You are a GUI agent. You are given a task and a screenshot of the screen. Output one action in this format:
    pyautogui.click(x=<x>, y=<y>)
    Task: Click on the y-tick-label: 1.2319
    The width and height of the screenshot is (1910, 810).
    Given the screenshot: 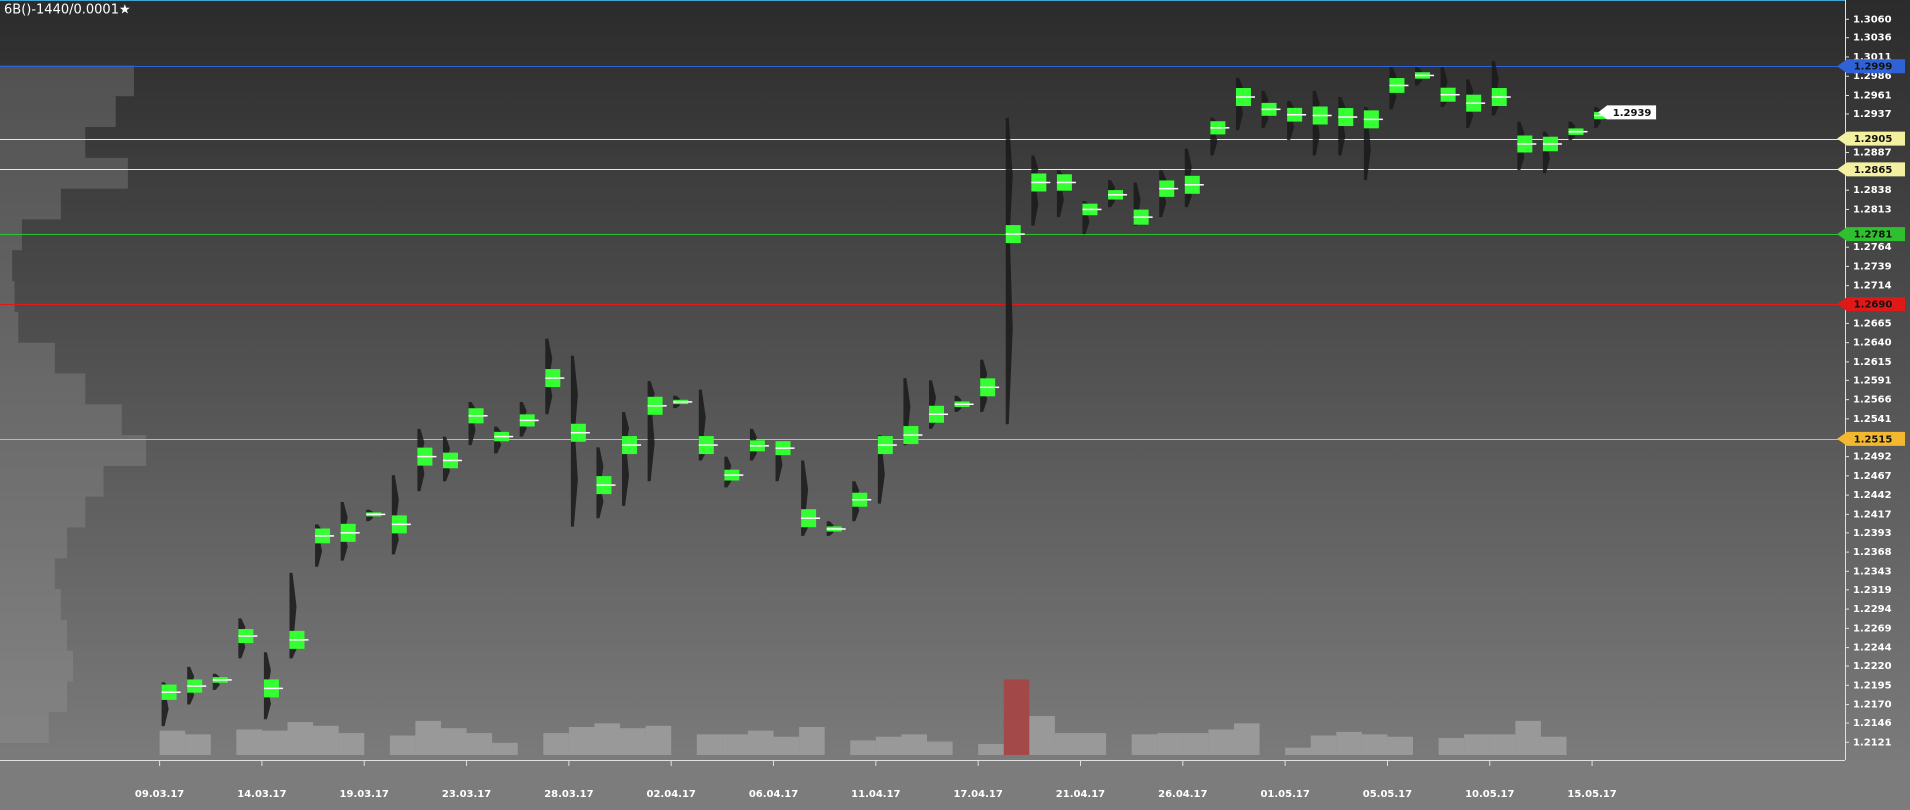 What is the action you would take?
    pyautogui.click(x=1872, y=590)
    